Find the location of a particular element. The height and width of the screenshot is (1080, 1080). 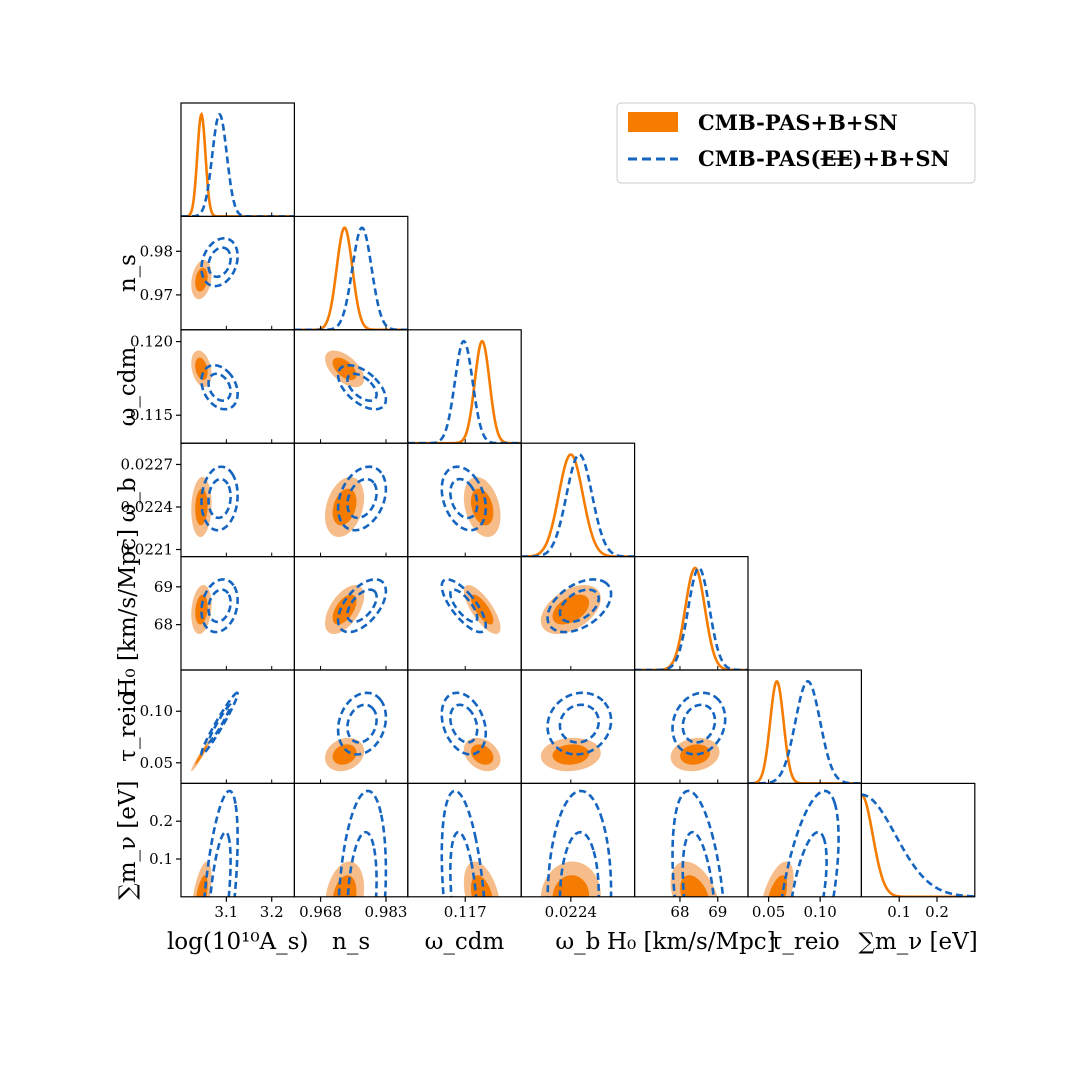

contour-panel-logA-tau is located at coordinates (215, 731).